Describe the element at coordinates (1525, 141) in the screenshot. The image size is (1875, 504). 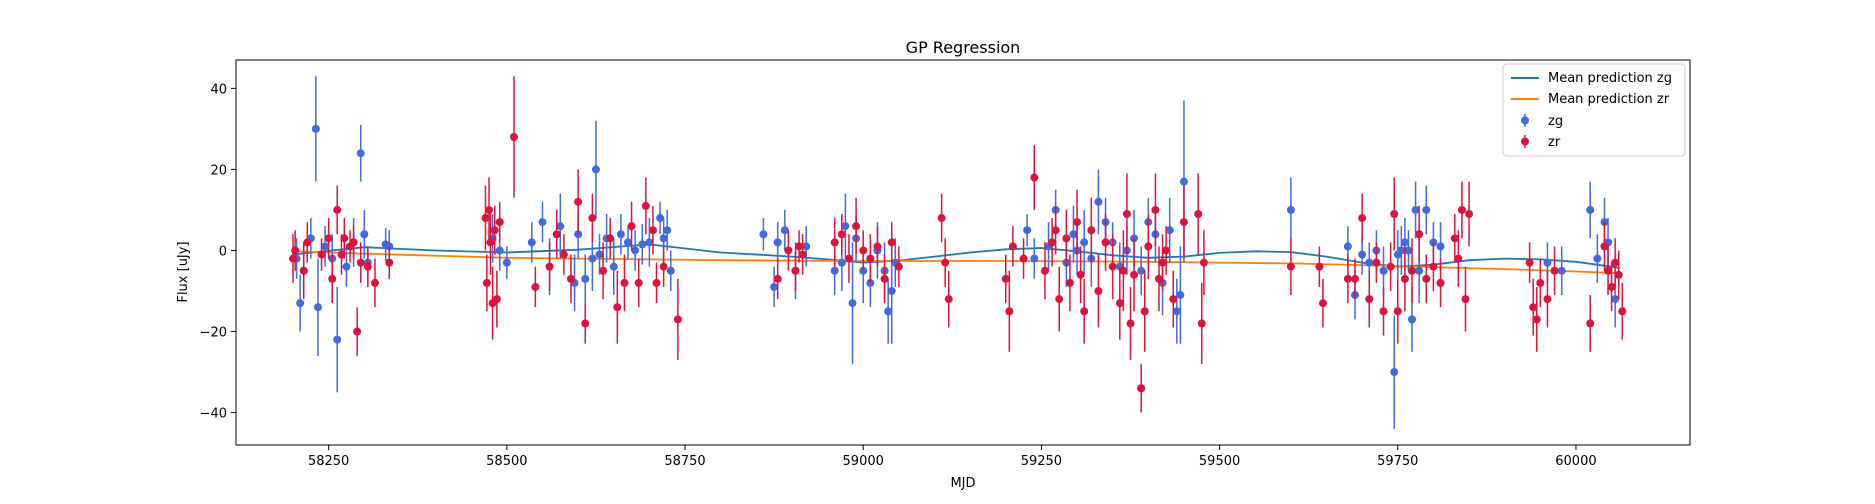
I see `legend-swatch-zr-marker` at that location.